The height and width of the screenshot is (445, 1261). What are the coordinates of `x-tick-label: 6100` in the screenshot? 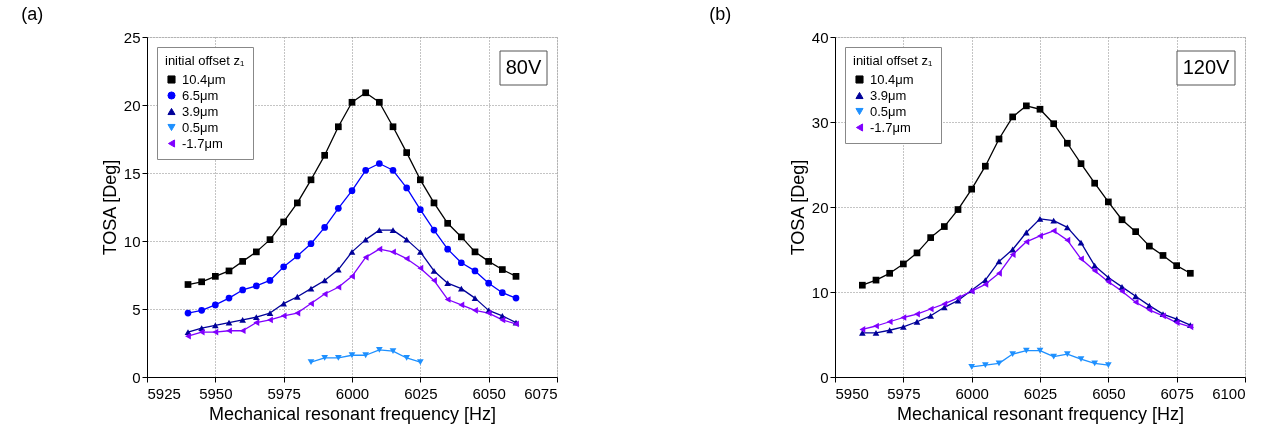 It's located at (1229, 393).